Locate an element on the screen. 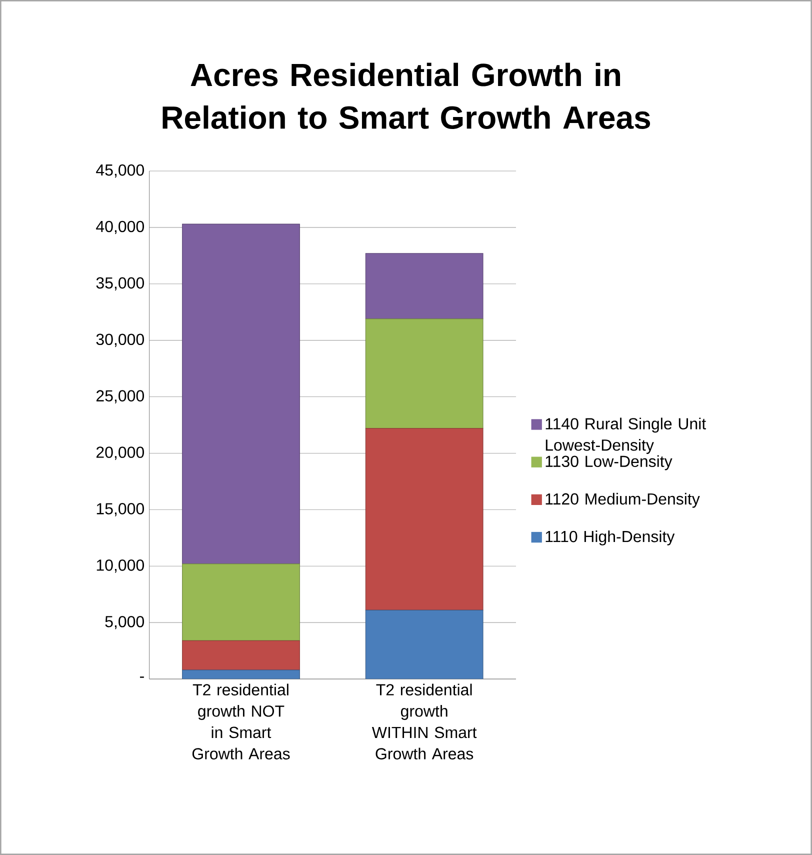 Image resolution: width=812 pixels, height=855 pixels. x-tick-label: T2 residential growth WITHIN Smart Growth Areas is located at coordinates (424, 722).